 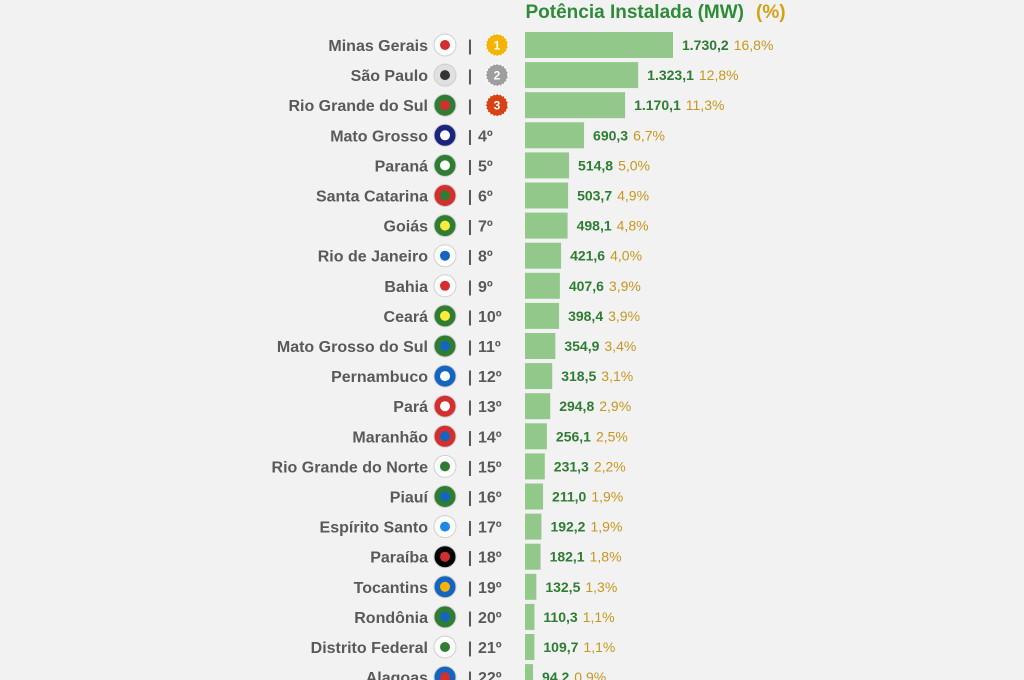 What do you see at coordinates (771, 12) in the screenshot?
I see `chart-title-percent: (%)` at bounding box center [771, 12].